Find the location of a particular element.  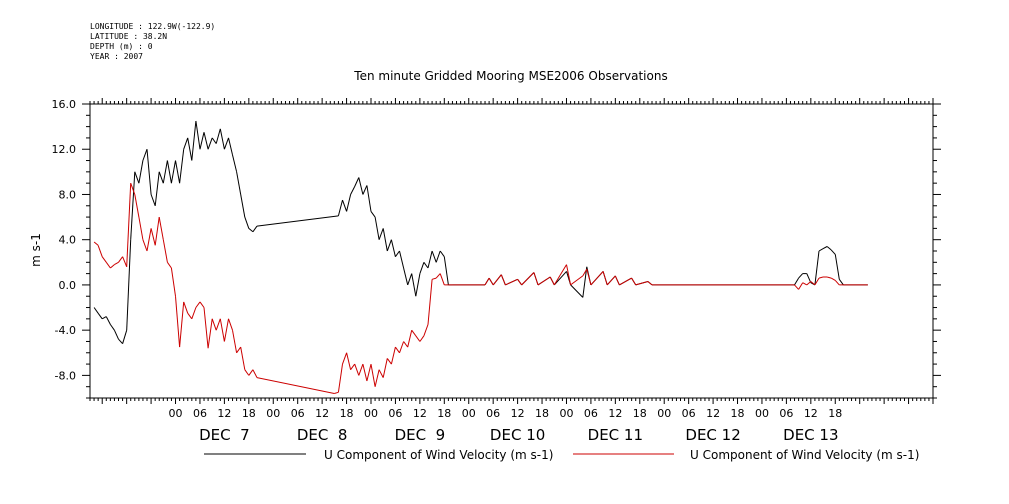

legend-label-red: U Component of Wind Velocity (m s-1) is located at coordinates (804, 455).